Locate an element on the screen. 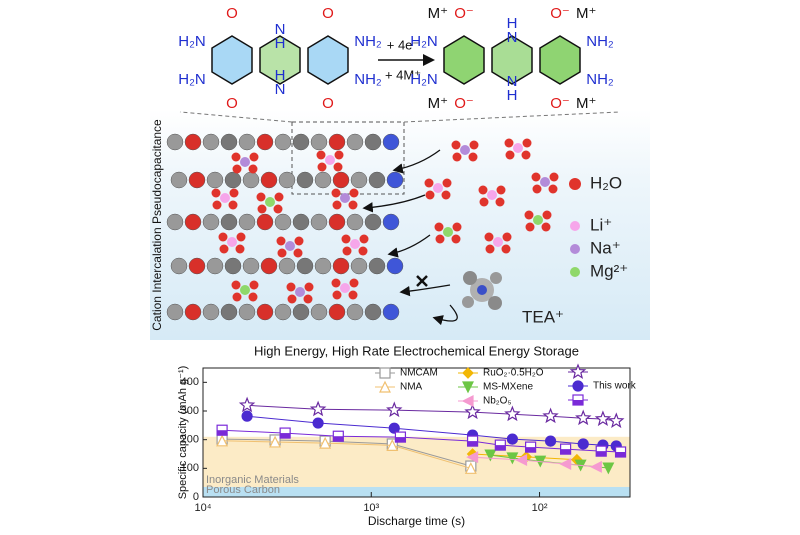 This screenshot has width=800, height=535. molecules is located at coordinates (396, 60).